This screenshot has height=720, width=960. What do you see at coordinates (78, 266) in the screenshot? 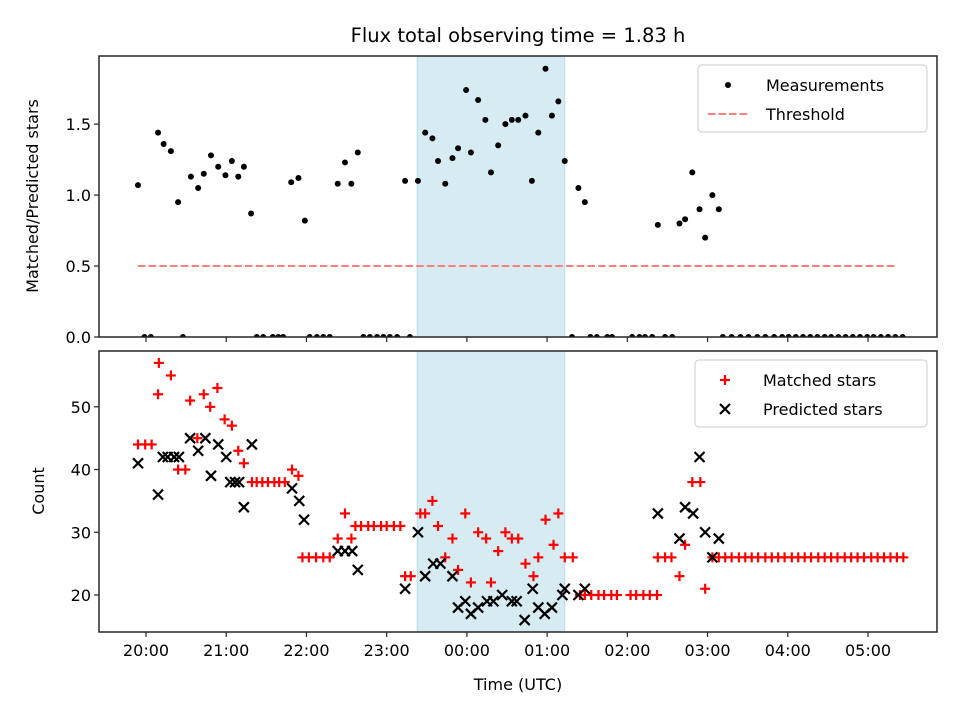
I see `y-tick-label: 0.5` at bounding box center [78, 266].